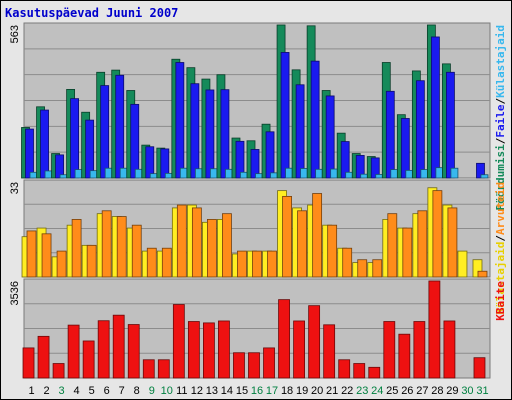 The image size is (512, 400). I want to click on legend-entry: Pöördumisi, so click(500, 177).